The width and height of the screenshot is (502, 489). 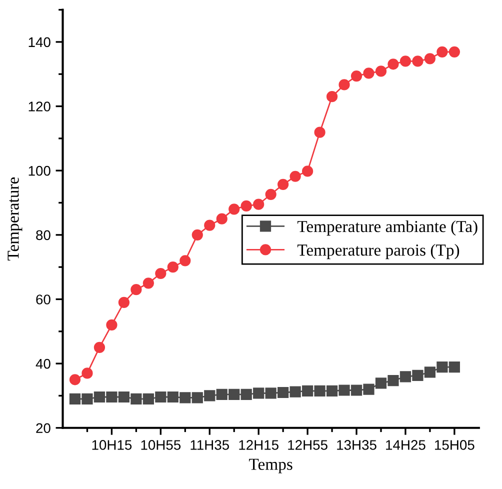 What do you see at coordinates (258, 445) in the screenshot?
I see `x-tick-label: 12H15` at bounding box center [258, 445].